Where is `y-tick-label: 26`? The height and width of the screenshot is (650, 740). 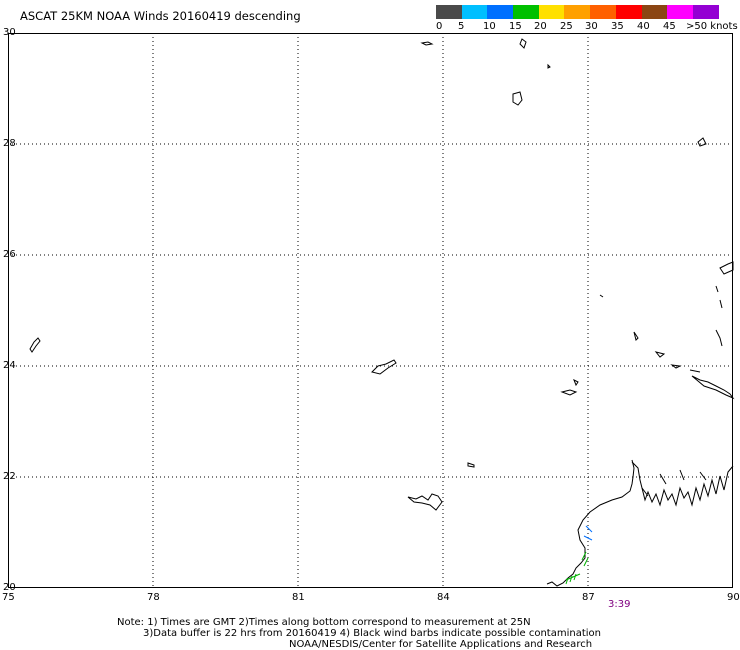 y-tick-label: 26 is located at coordinates (9, 254).